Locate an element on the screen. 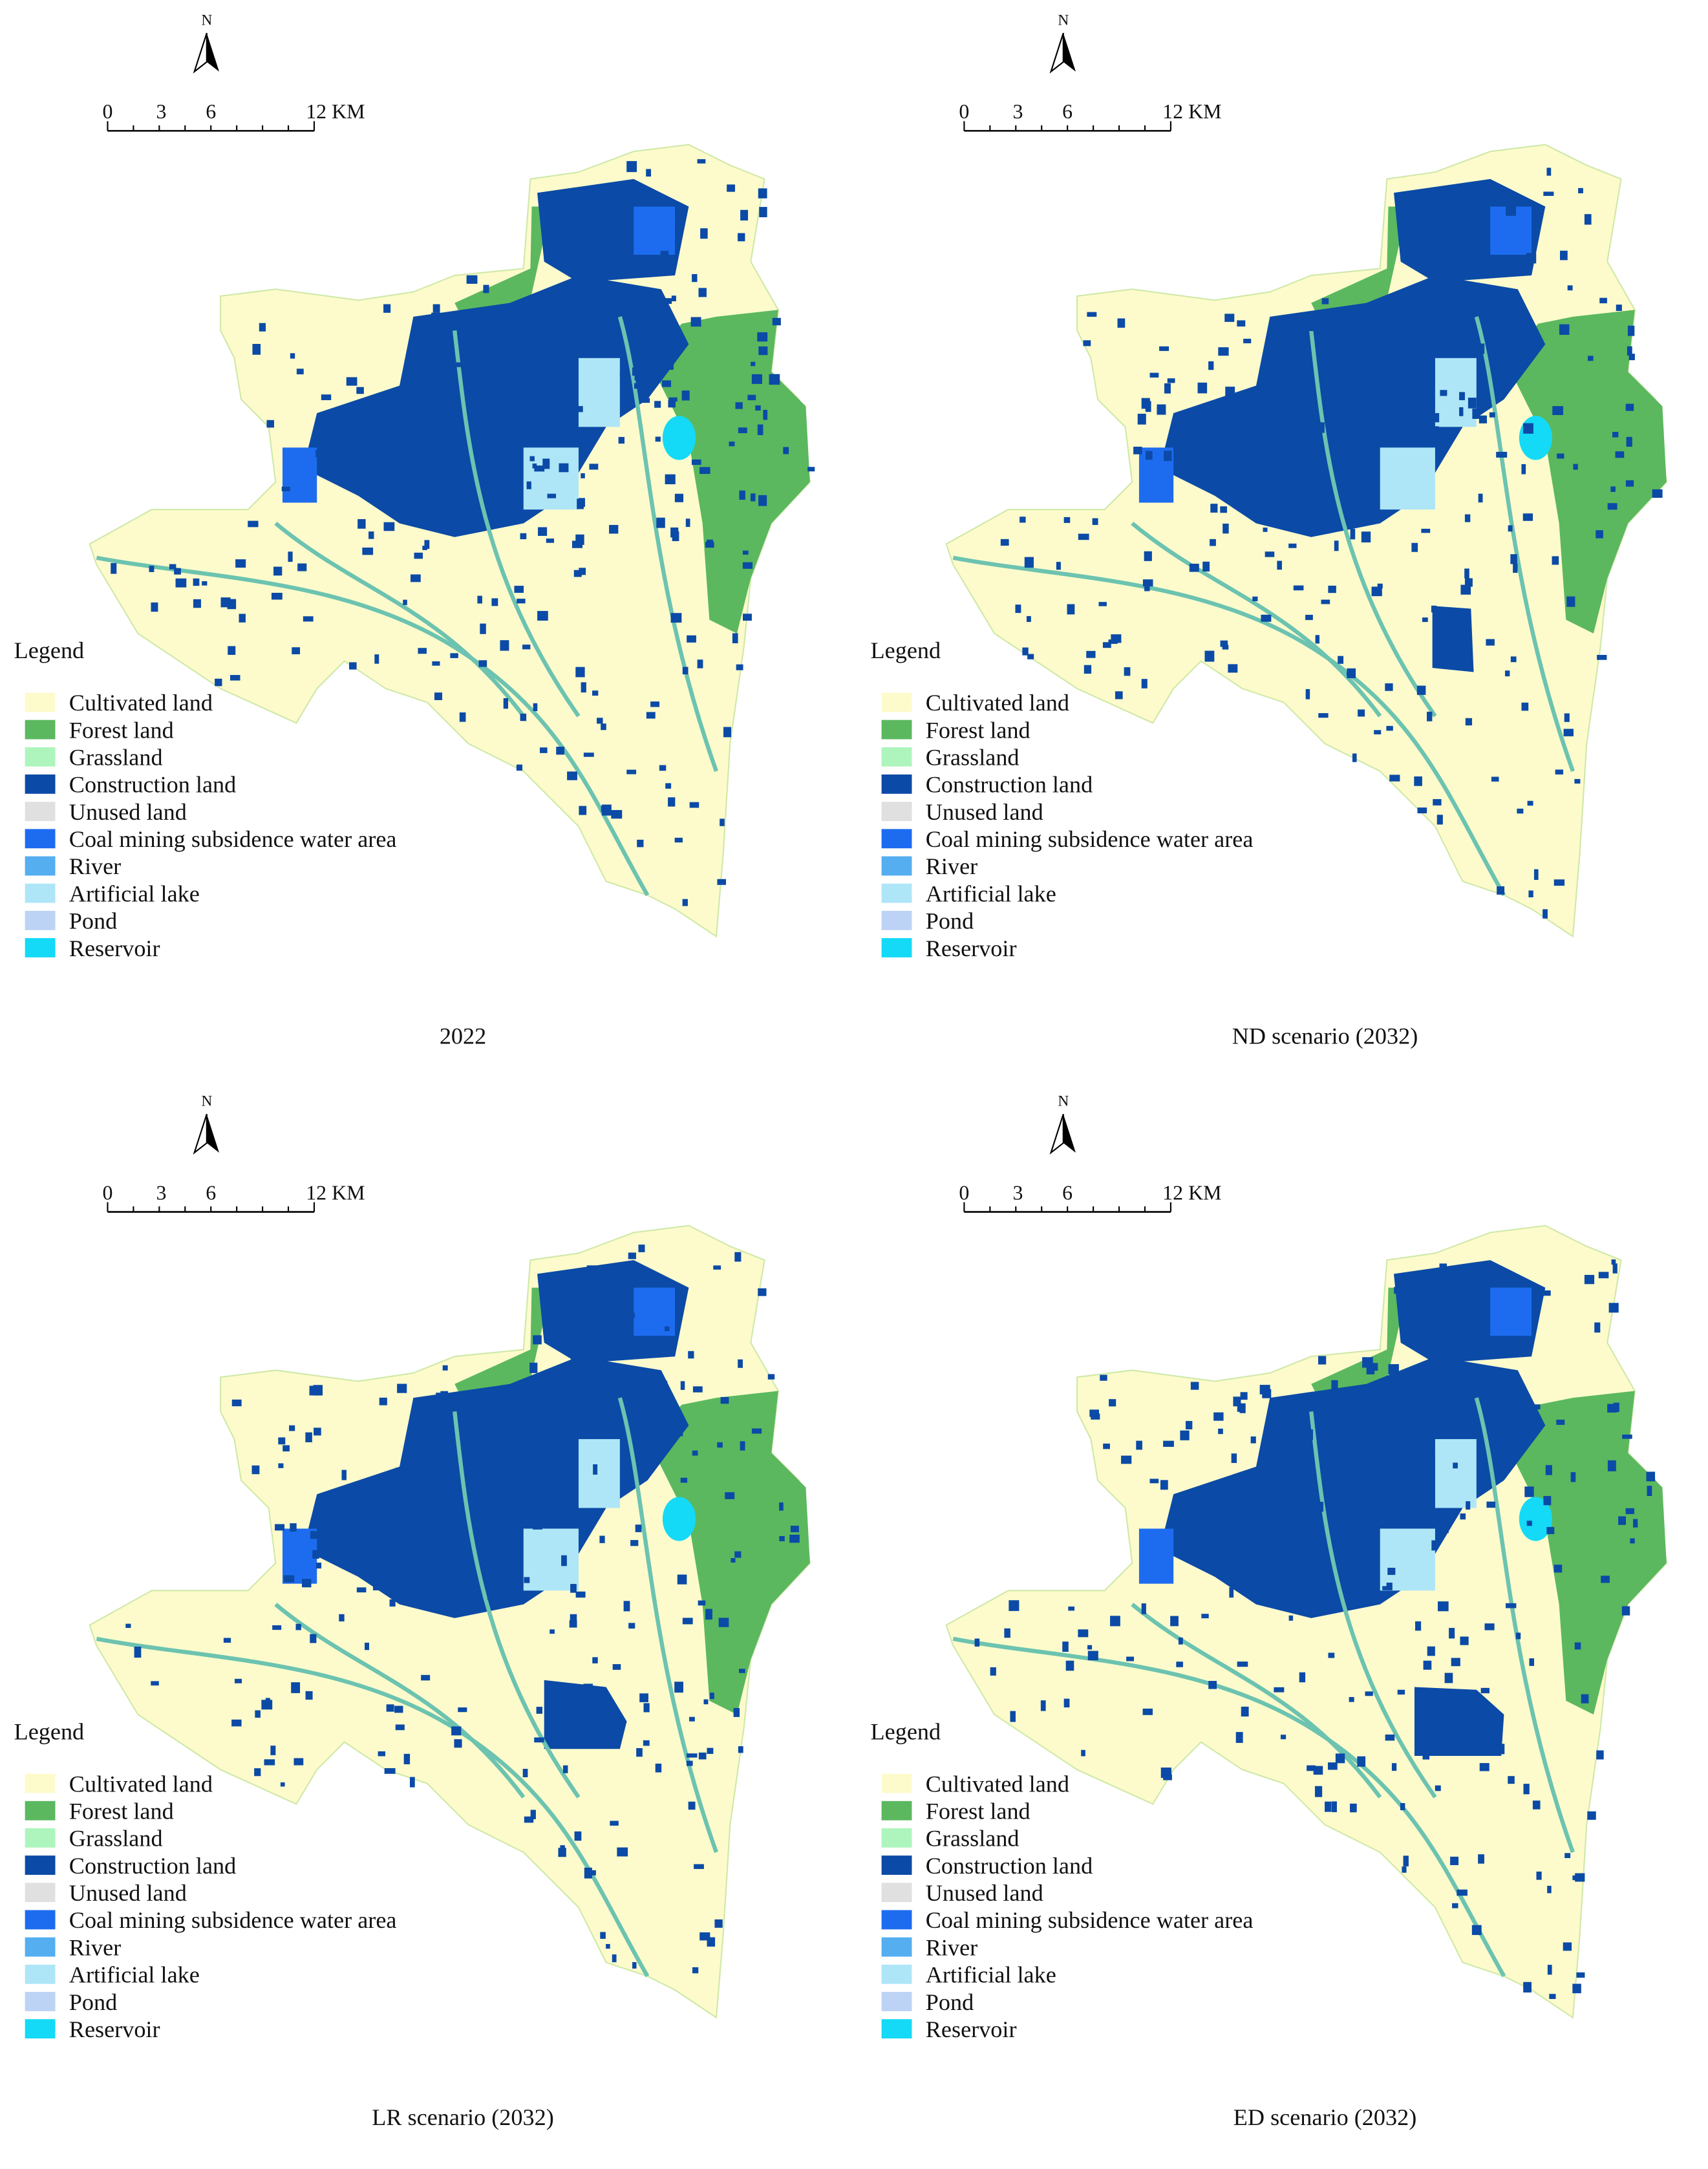  map-caption: ED scenario (2032) is located at coordinates (1324, 2117).